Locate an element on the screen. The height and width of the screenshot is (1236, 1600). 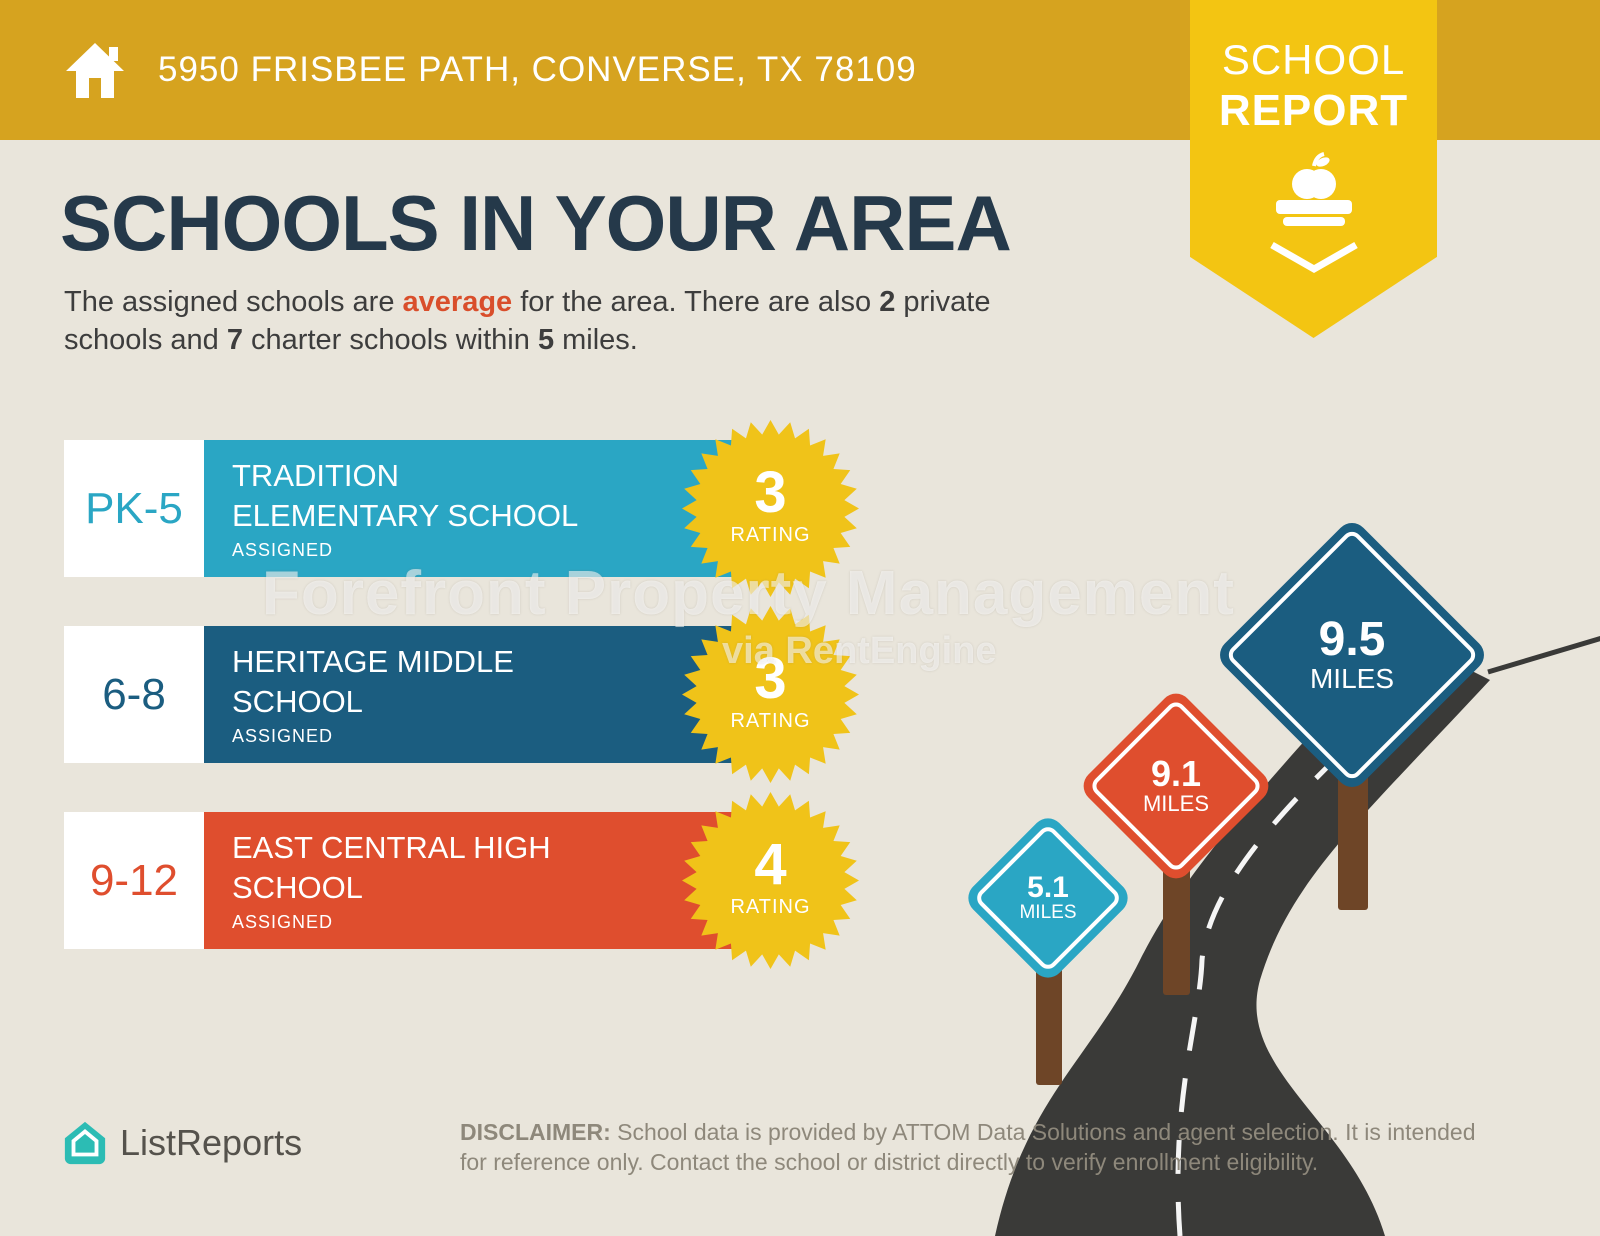
subtitle-part4: charter schools within is located at coordinates (390, 339).